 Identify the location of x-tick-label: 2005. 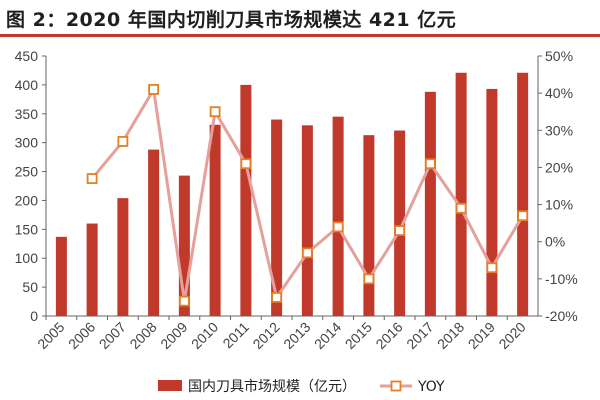
(50, 335).